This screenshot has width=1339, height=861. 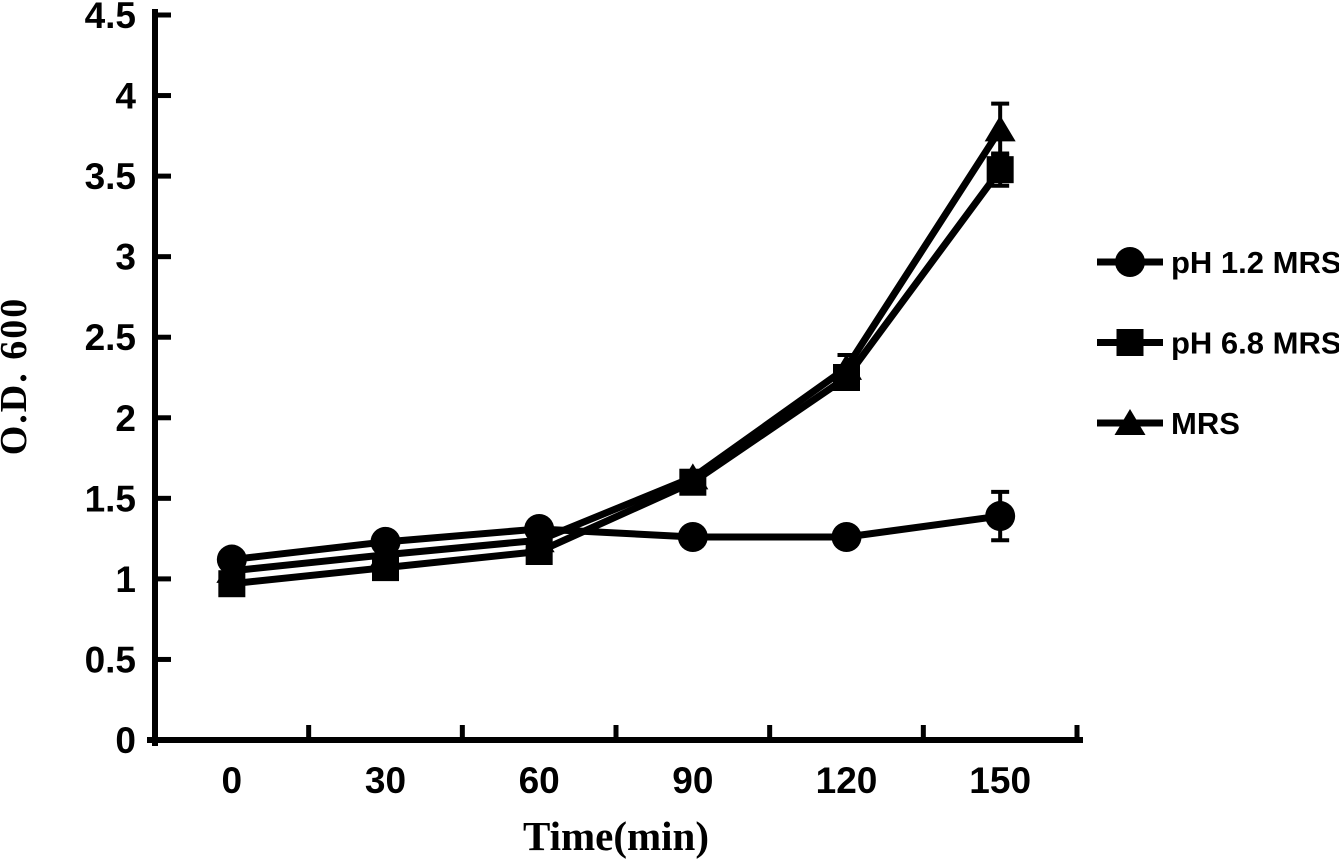 What do you see at coordinates (110, 18) in the screenshot?
I see `y-tick-label: 4.5` at bounding box center [110, 18].